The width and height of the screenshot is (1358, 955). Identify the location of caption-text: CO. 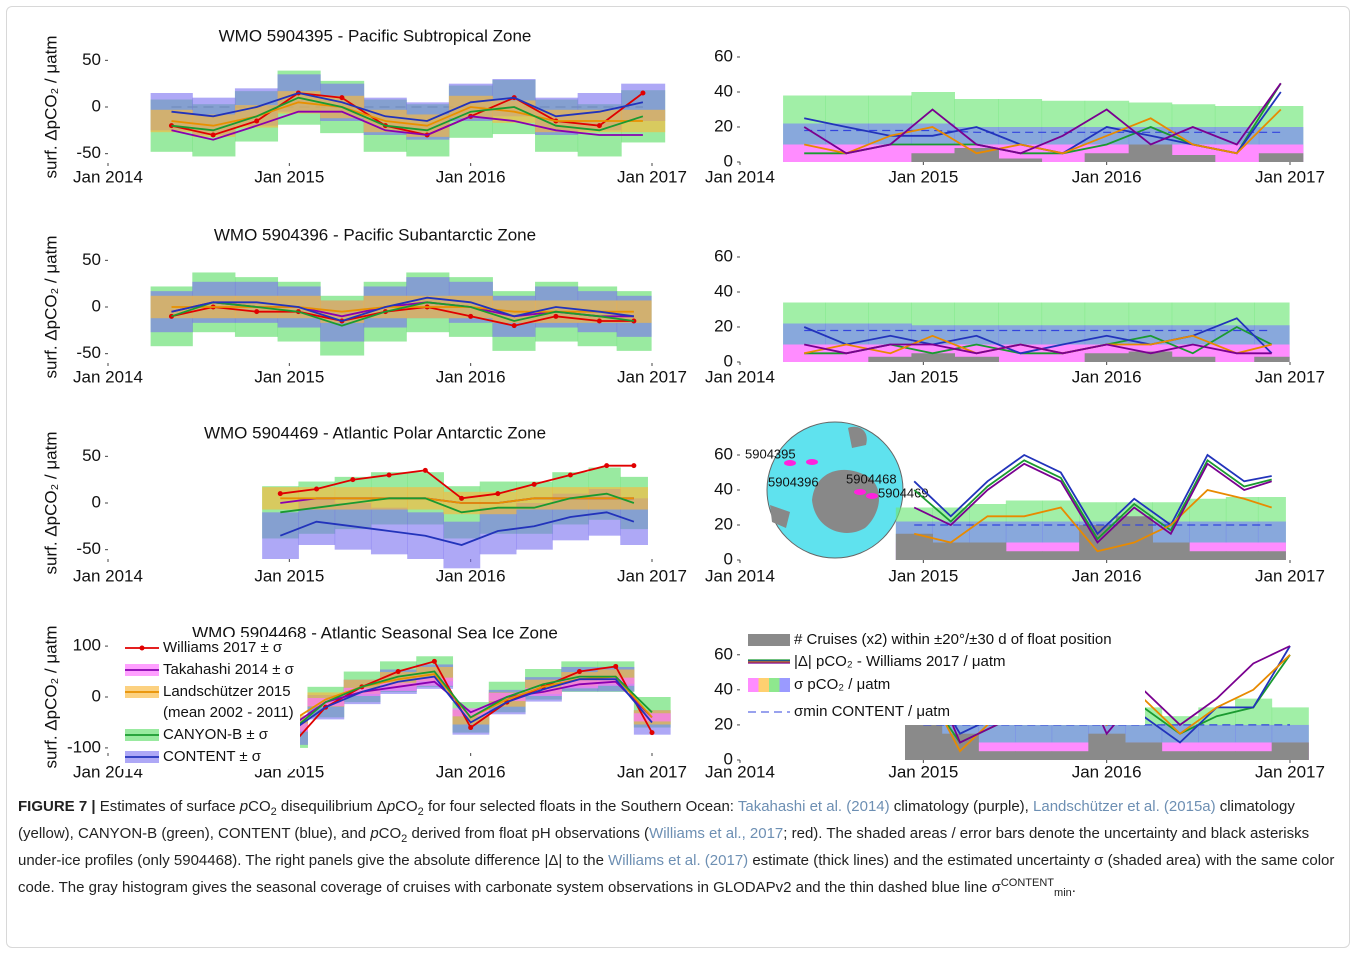
(259, 806).